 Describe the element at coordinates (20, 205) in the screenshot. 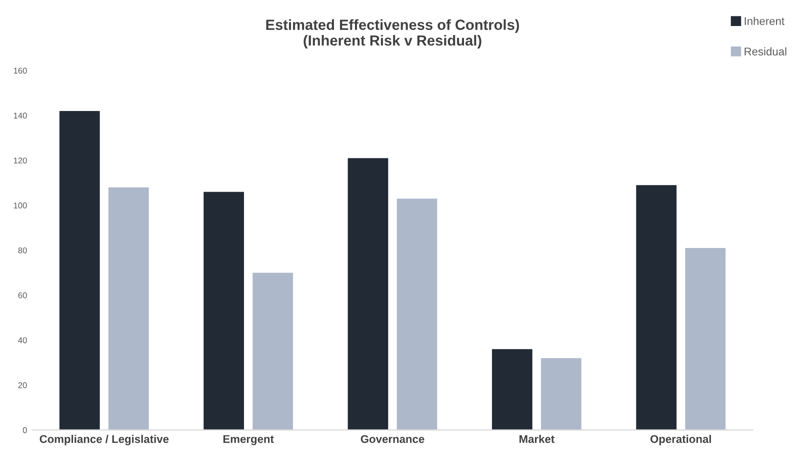

I see `y-tick-label: 100` at that location.